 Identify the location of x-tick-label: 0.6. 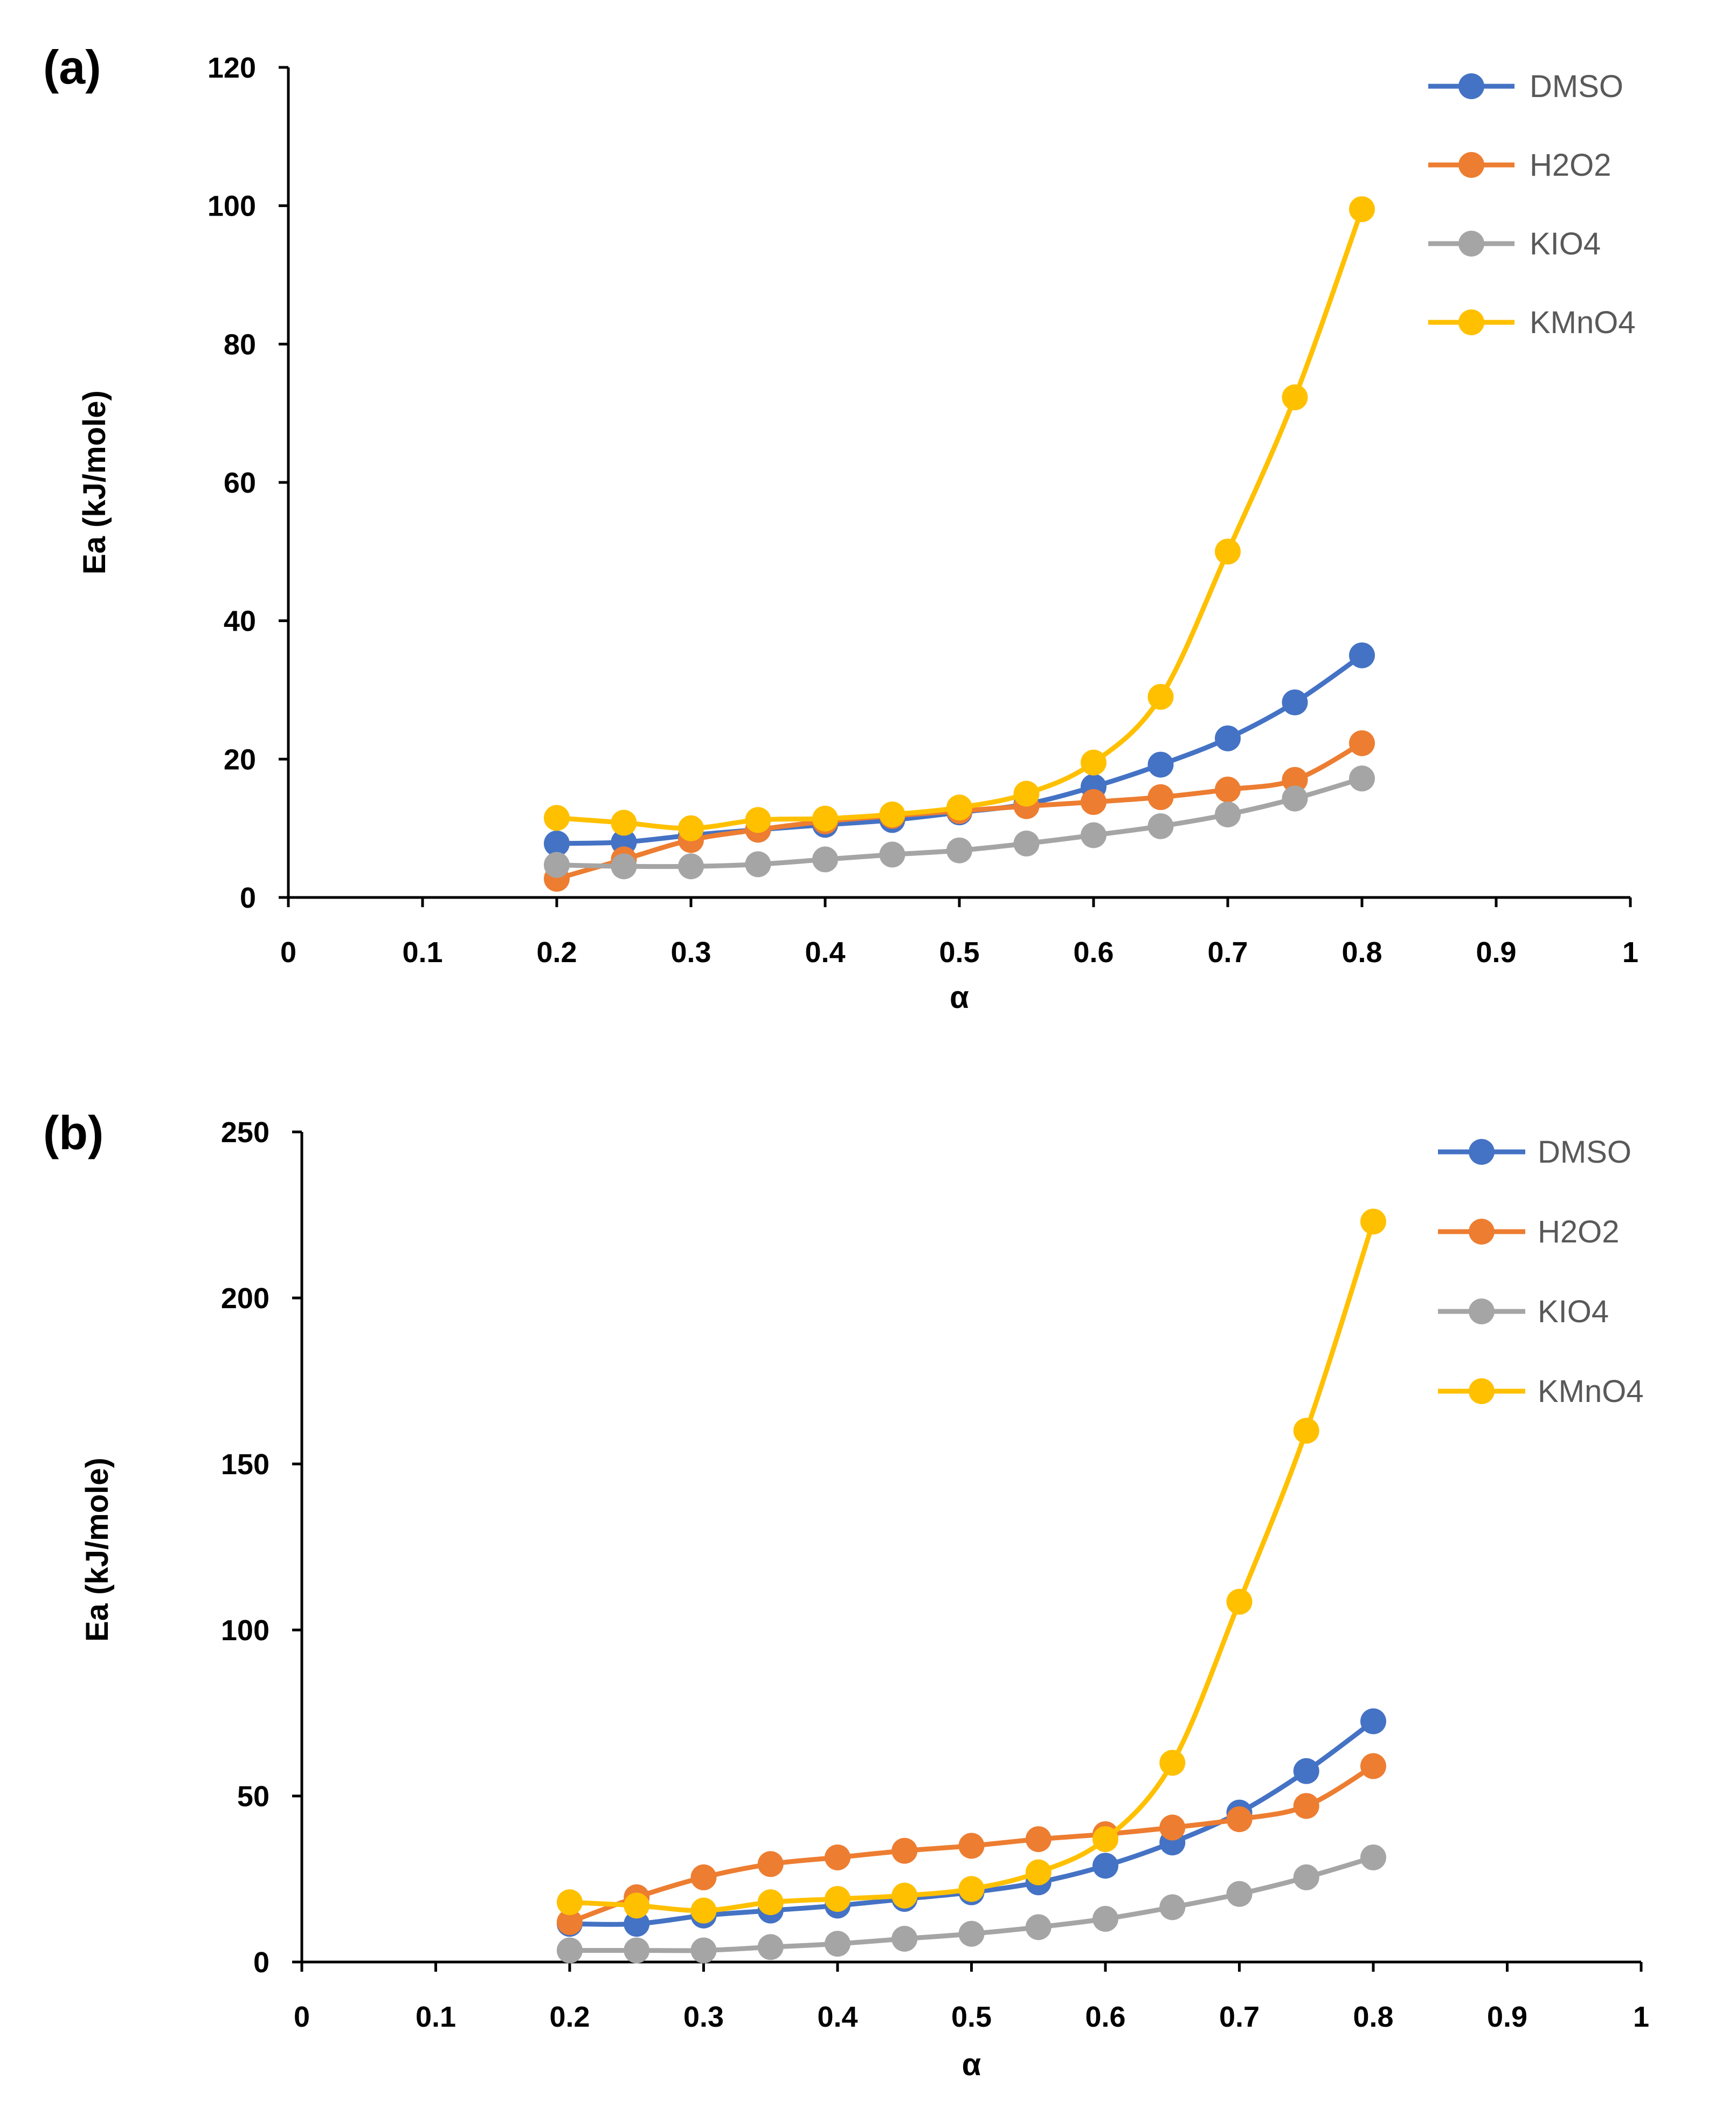
(1105, 2017).